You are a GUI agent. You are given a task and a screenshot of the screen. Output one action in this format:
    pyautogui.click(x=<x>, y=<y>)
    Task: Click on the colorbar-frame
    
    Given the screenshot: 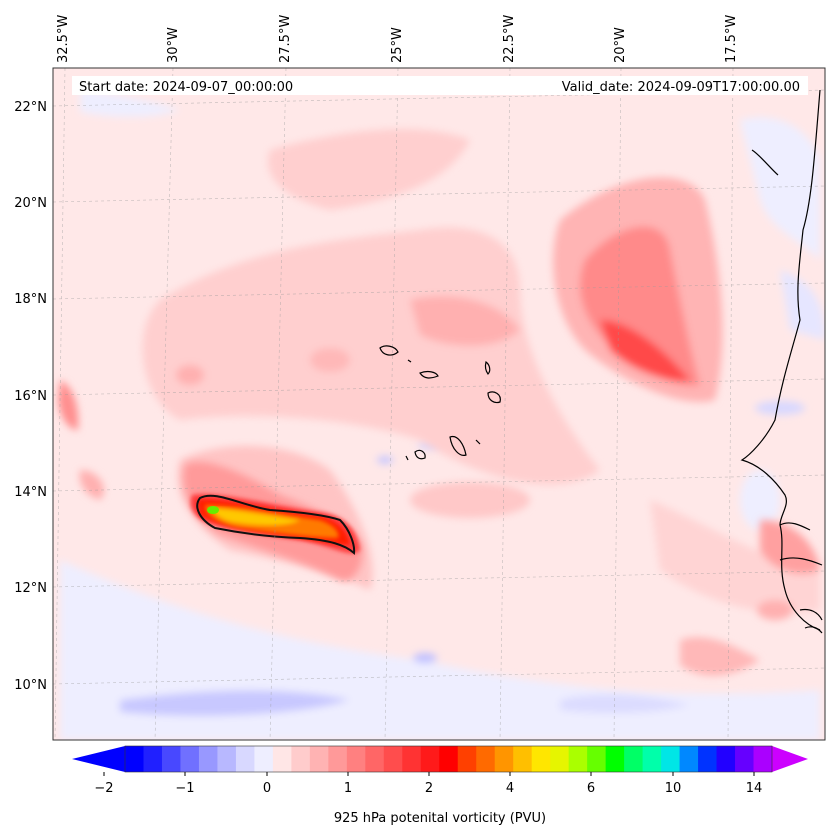 What is the action you would take?
    pyautogui.click(x=448, y=759)
    